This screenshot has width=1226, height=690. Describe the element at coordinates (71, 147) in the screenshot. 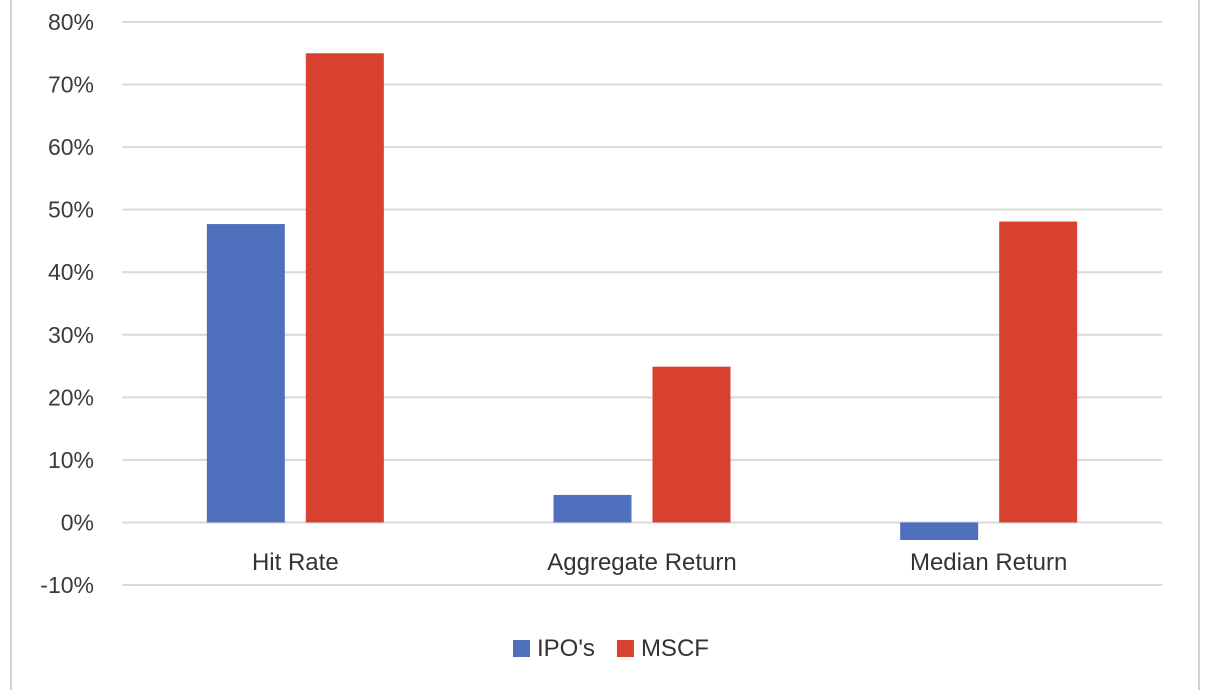

I see `y-tick-label: 60%` at that location.